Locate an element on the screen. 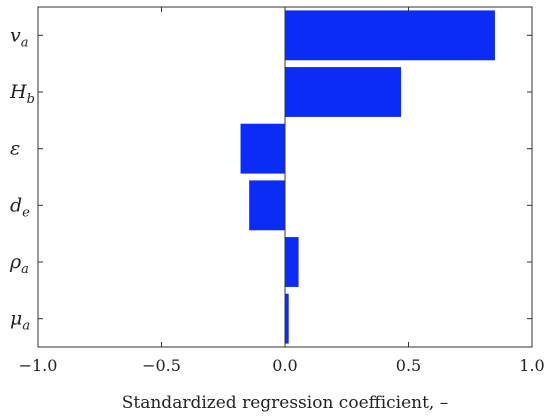 This screenshot has height=420, width=550. y-category-label-0: va is located at coordinates (19, 37).